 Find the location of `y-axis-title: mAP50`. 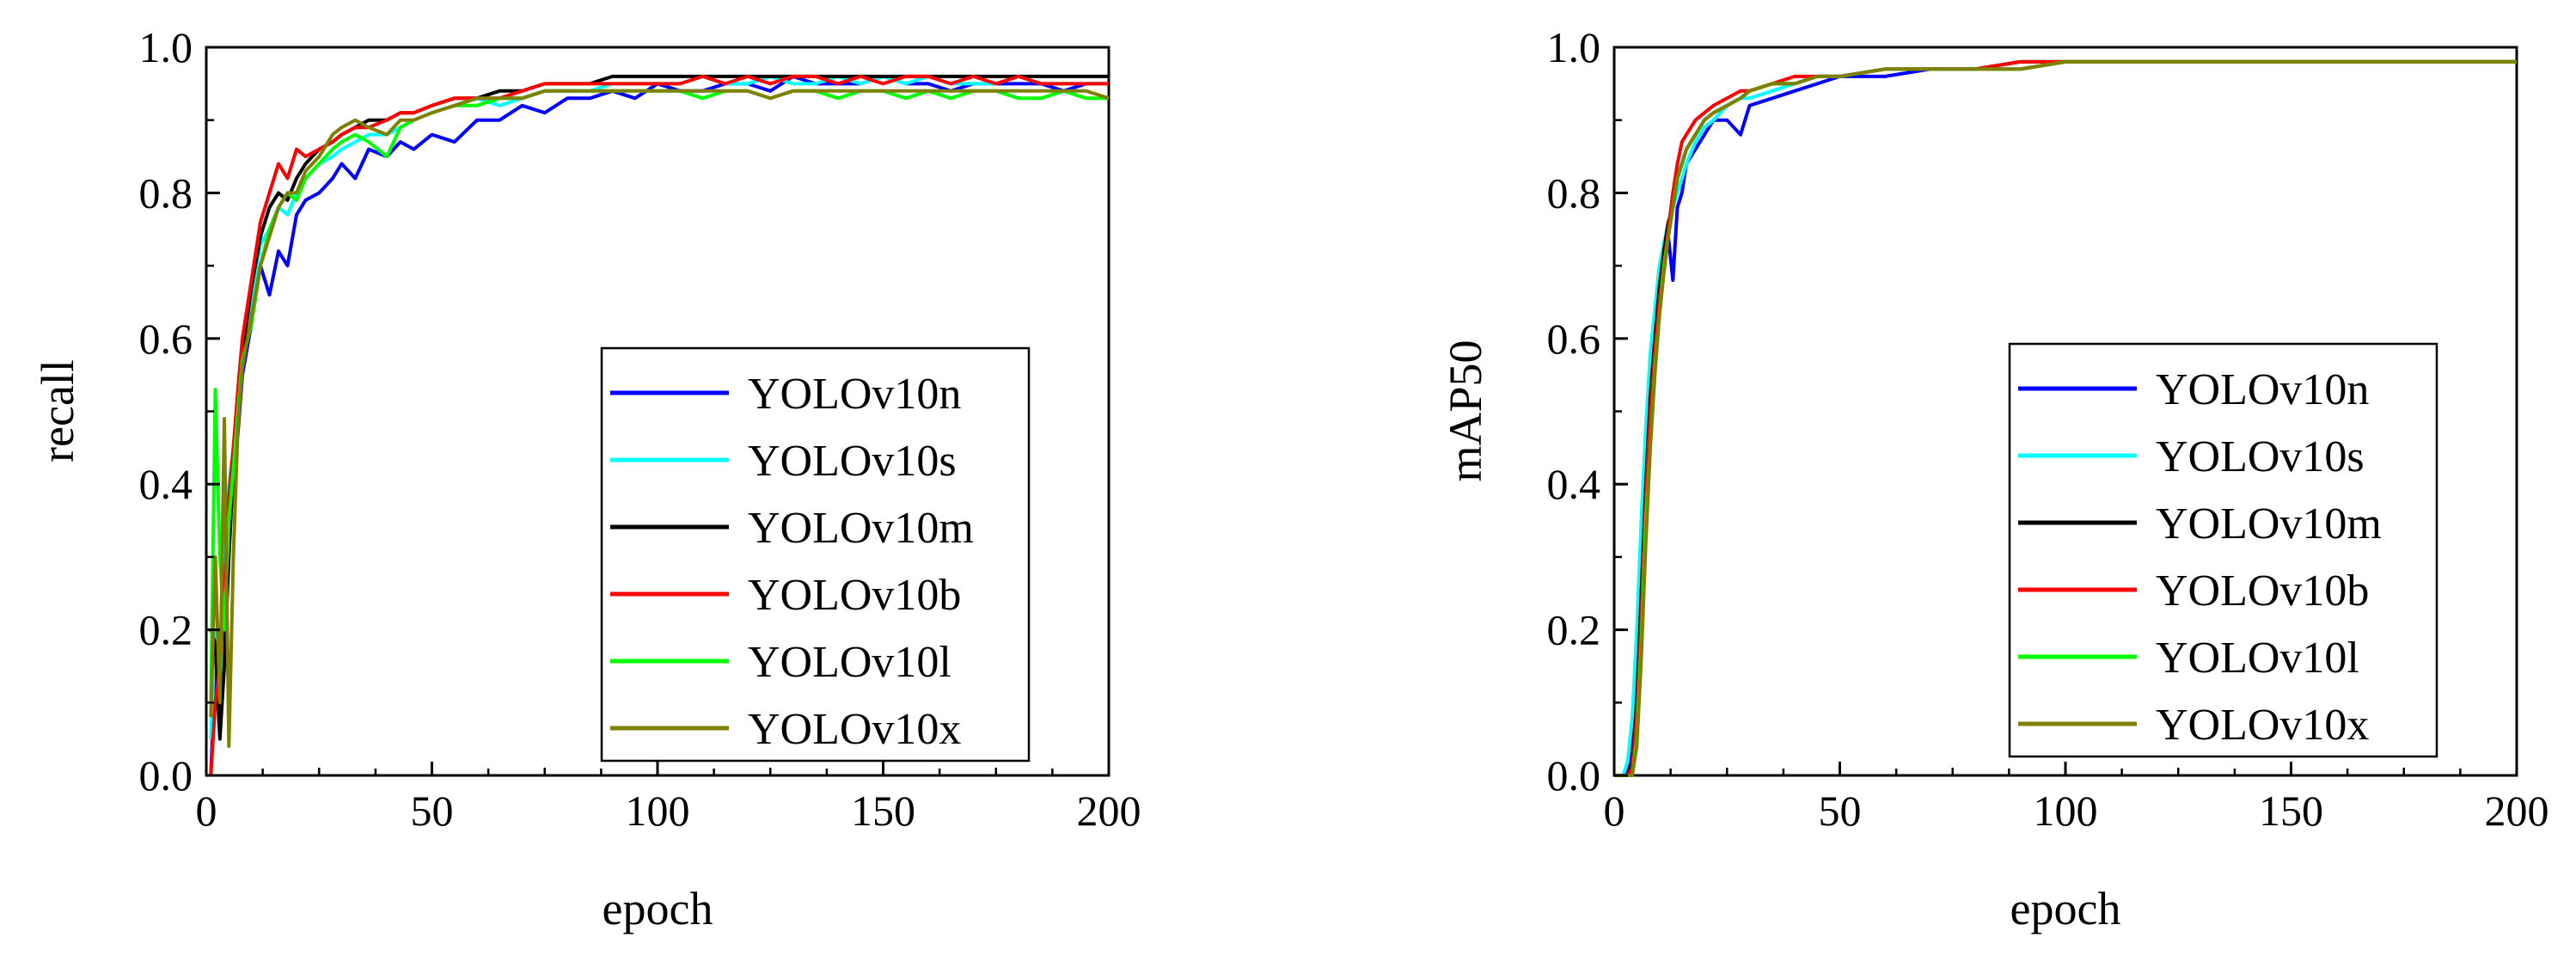

y-axis-title: mAP50 is located at coordinates (1465, 410).